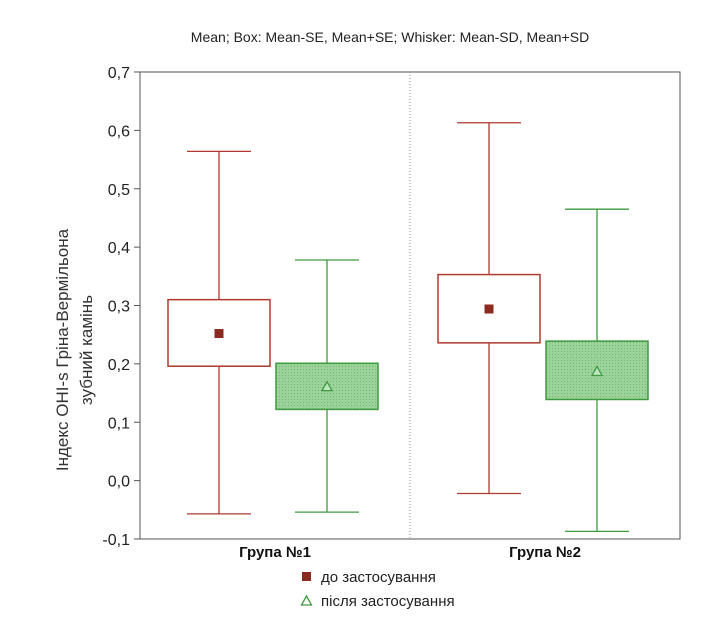 This screenshot has height=626, width=704. What do you see at coordinates (119, 423) in the screenshot?
I see `y-tick-label: 0,1` at bounding box center [119, 423].